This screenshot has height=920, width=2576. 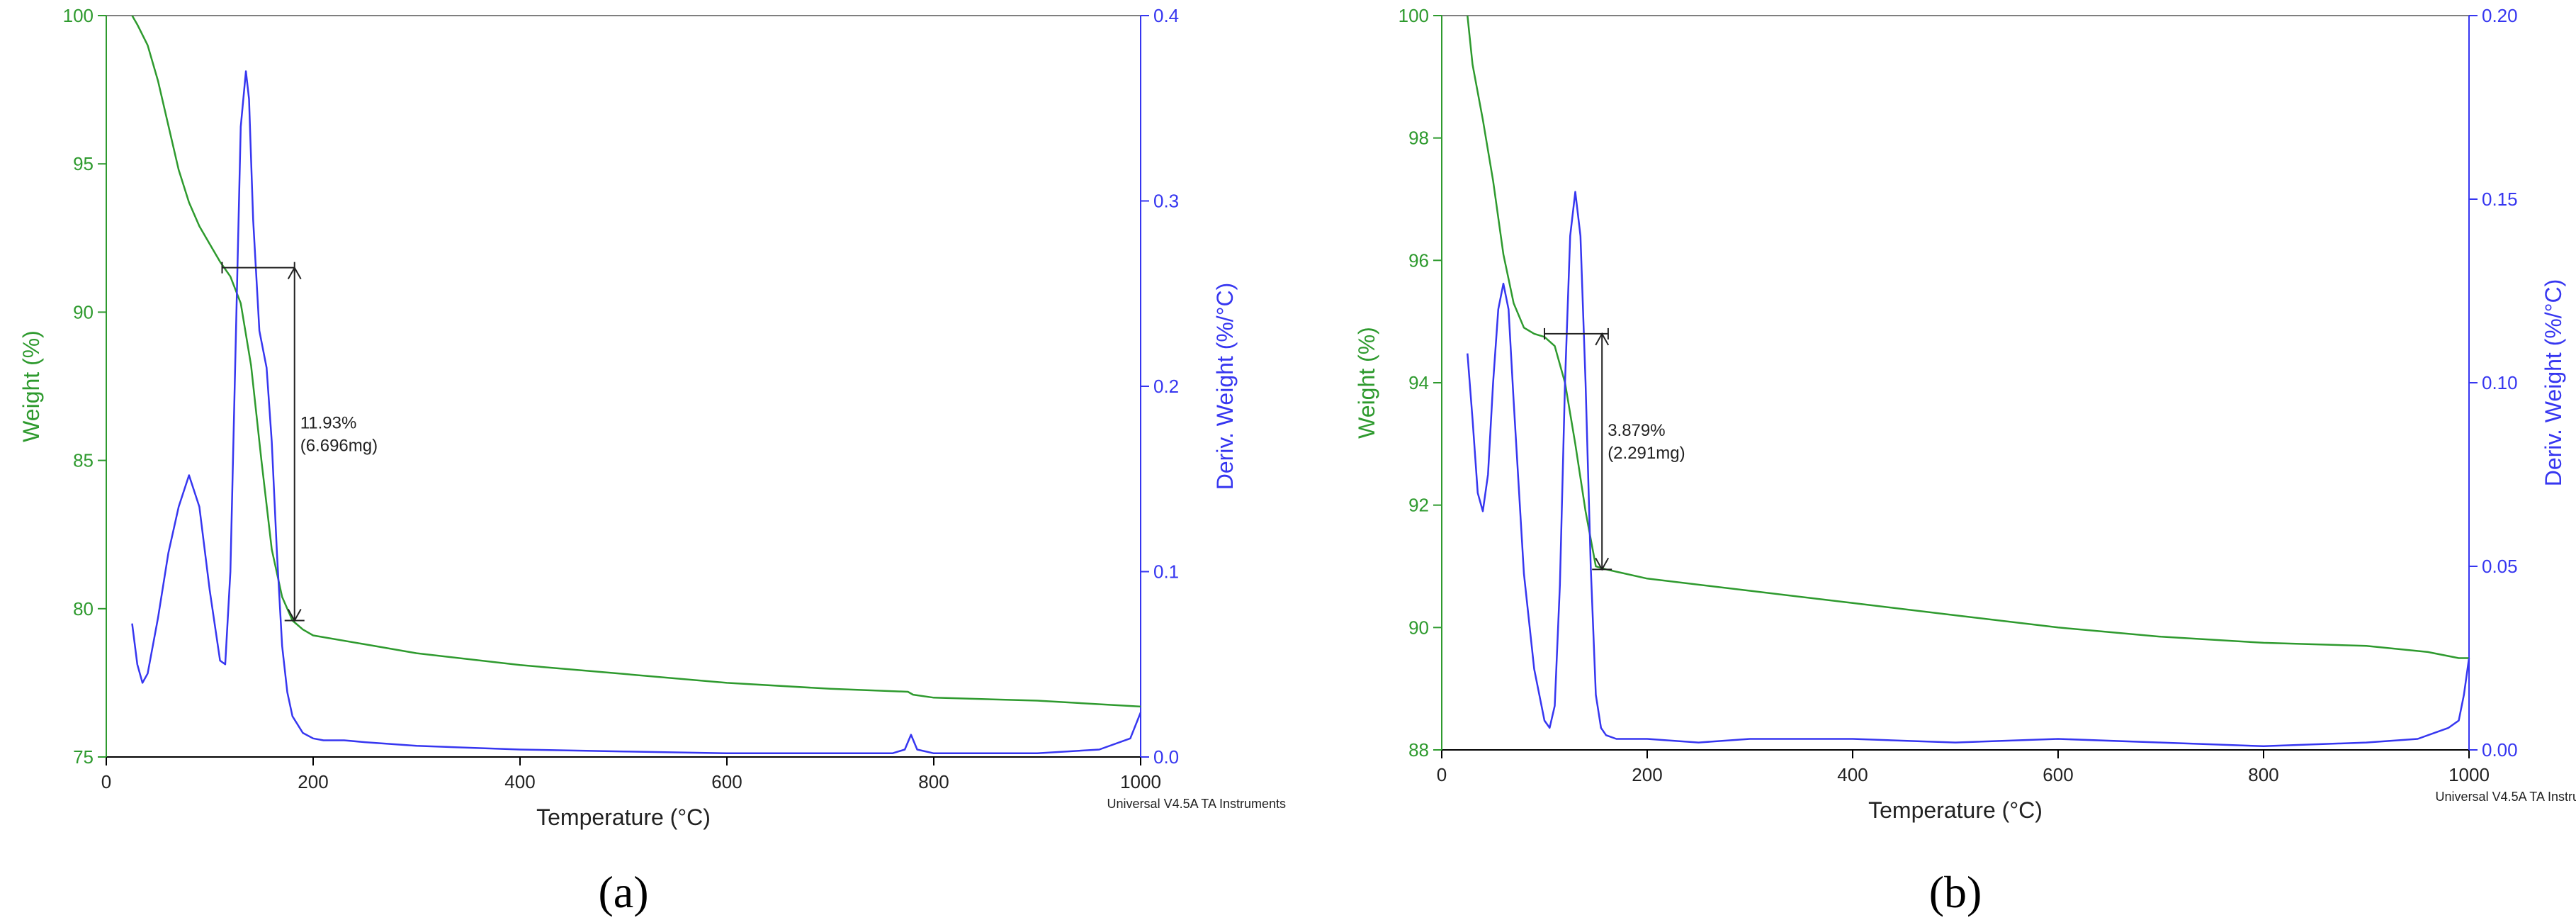 What do you see at coordinates (1166, 757) in the screenshot?
I see `y-tick-label-right: 0.0` at bounding box center [1166, 757].